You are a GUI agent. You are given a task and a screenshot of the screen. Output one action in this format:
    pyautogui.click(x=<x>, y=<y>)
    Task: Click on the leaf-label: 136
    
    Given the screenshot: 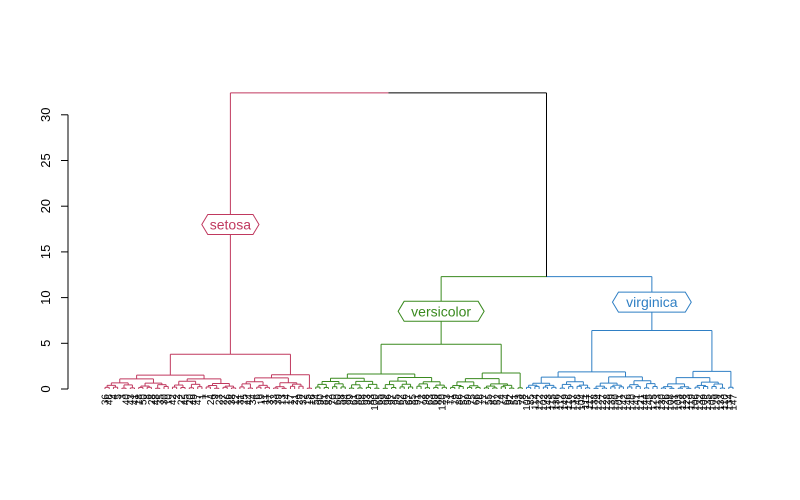 What is the action you would take?
    pyautogui.click(x=556, y=402)
    